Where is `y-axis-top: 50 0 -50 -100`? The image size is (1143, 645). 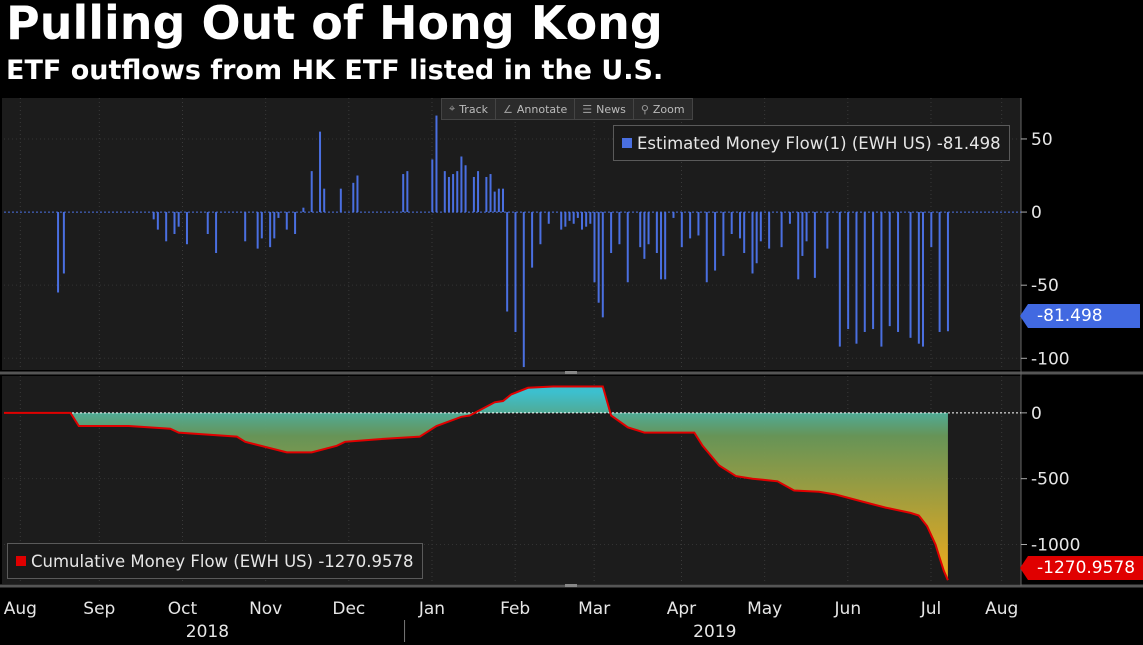
y-axis-top: 50 0 -50 -100 is located at coordinates (1045, 249).